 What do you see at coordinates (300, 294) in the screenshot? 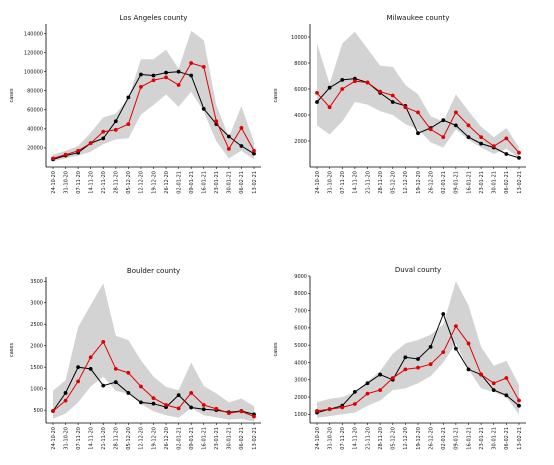
I see `y-tick-label: 8000` at bounding box center [300, 294].